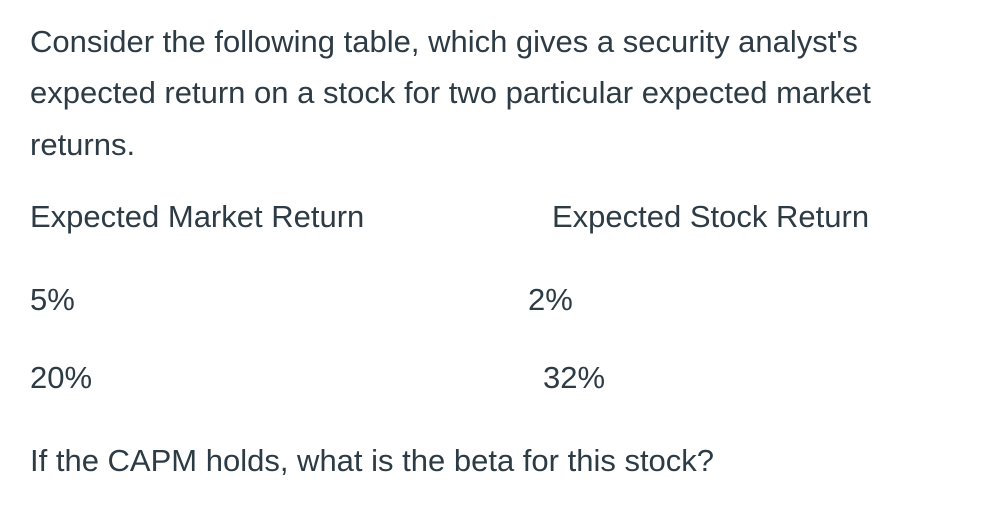  What do you see at coordinates (52, 299) in the screenshot?
I see `table-row-1-market-return-cell: 5%` at bounding box center [52, 299].